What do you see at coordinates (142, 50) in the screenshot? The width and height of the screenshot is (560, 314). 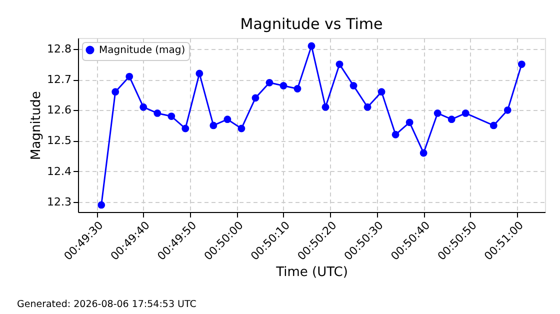 I see `legend-label: Magnitude (mag)` at bounding box center [142, 50].